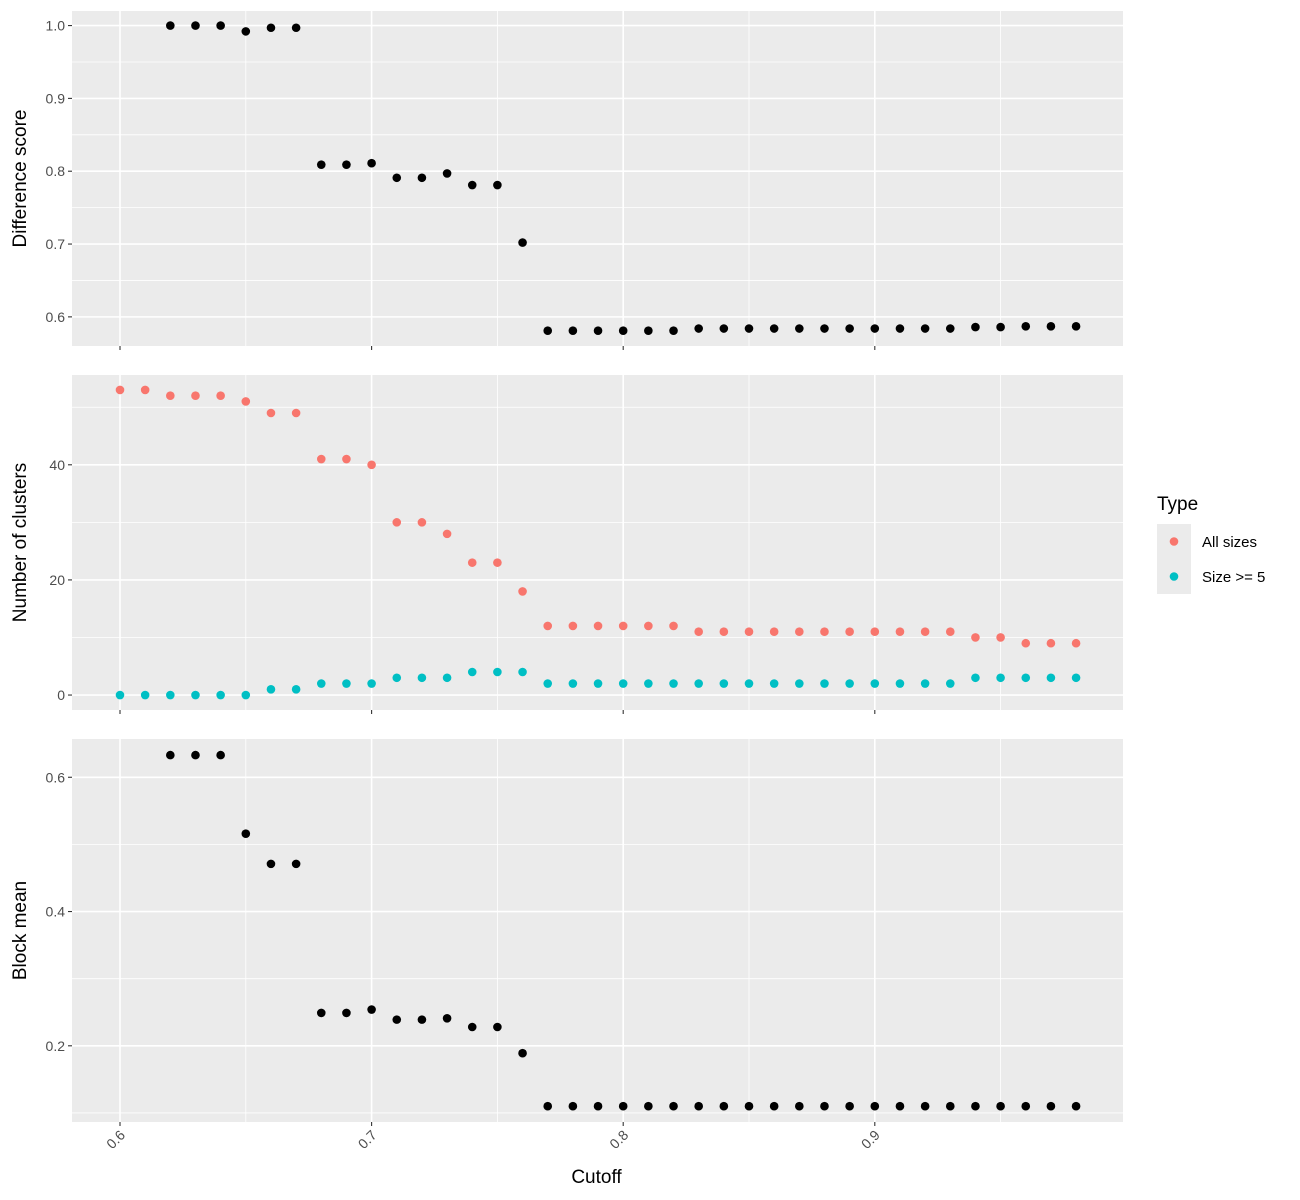 The width and height of the screenshot is (1300, 1200). I want to click on legend-label: Size >= 5, so click(1233, 577).